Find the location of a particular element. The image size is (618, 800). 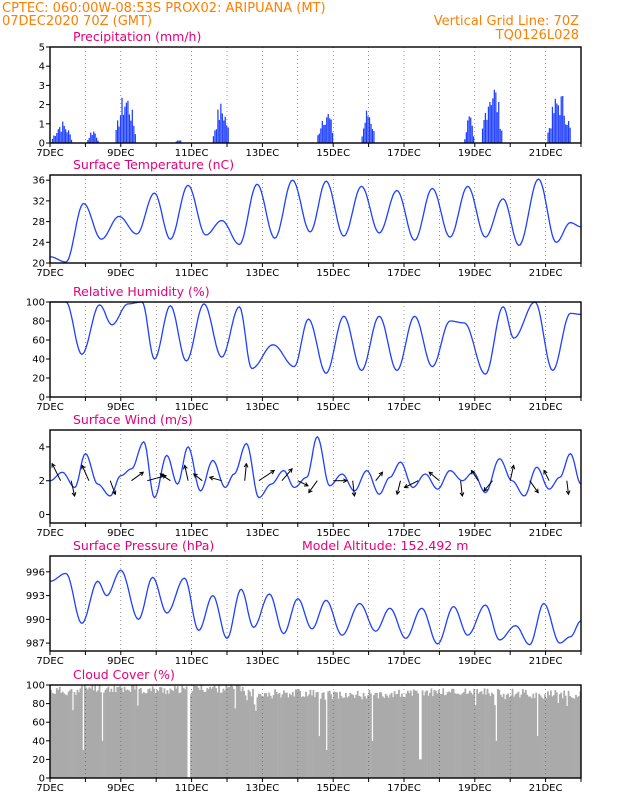

y-tick-label: 80 is located at coordinates (38, 704).